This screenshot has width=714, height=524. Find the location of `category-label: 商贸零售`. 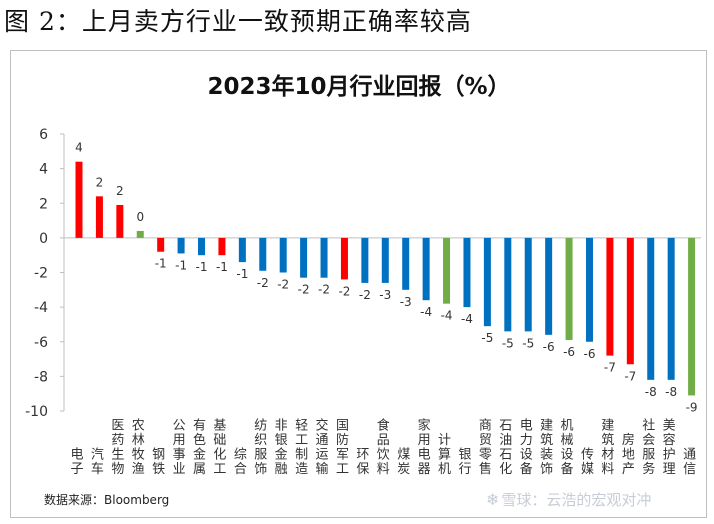

category-label: 商贸零售 is located at coordinates (485, 448).